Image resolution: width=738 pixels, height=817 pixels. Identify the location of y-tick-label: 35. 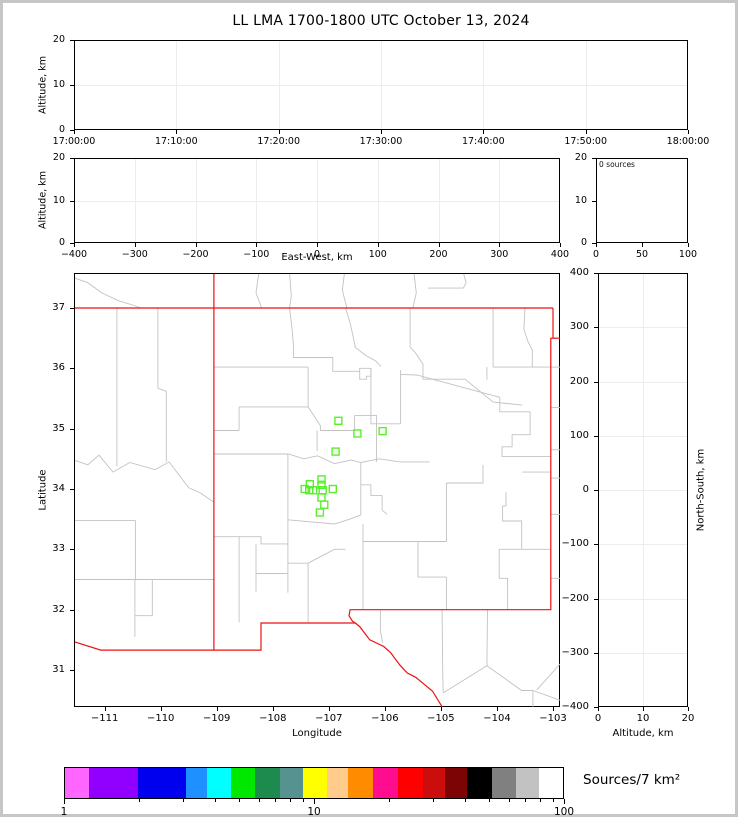
(58, 428).